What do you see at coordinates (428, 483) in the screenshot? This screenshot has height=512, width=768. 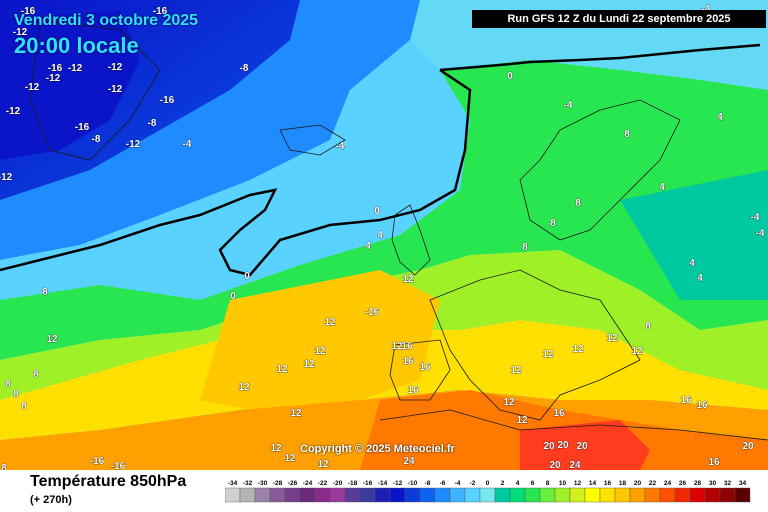 I see `scale-label: -8` at bounding box center [428, 483].